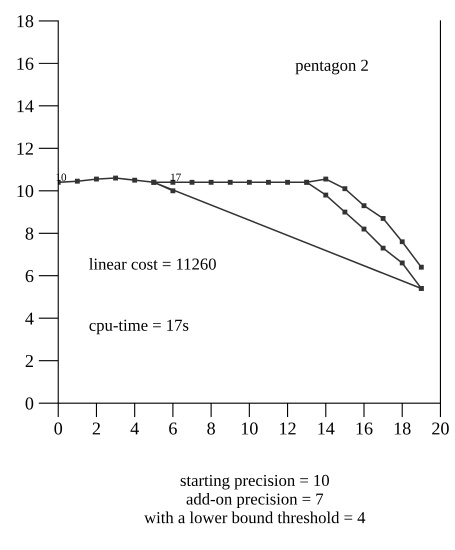  I want to click on x-tick-label: 0, so click(58, 428).